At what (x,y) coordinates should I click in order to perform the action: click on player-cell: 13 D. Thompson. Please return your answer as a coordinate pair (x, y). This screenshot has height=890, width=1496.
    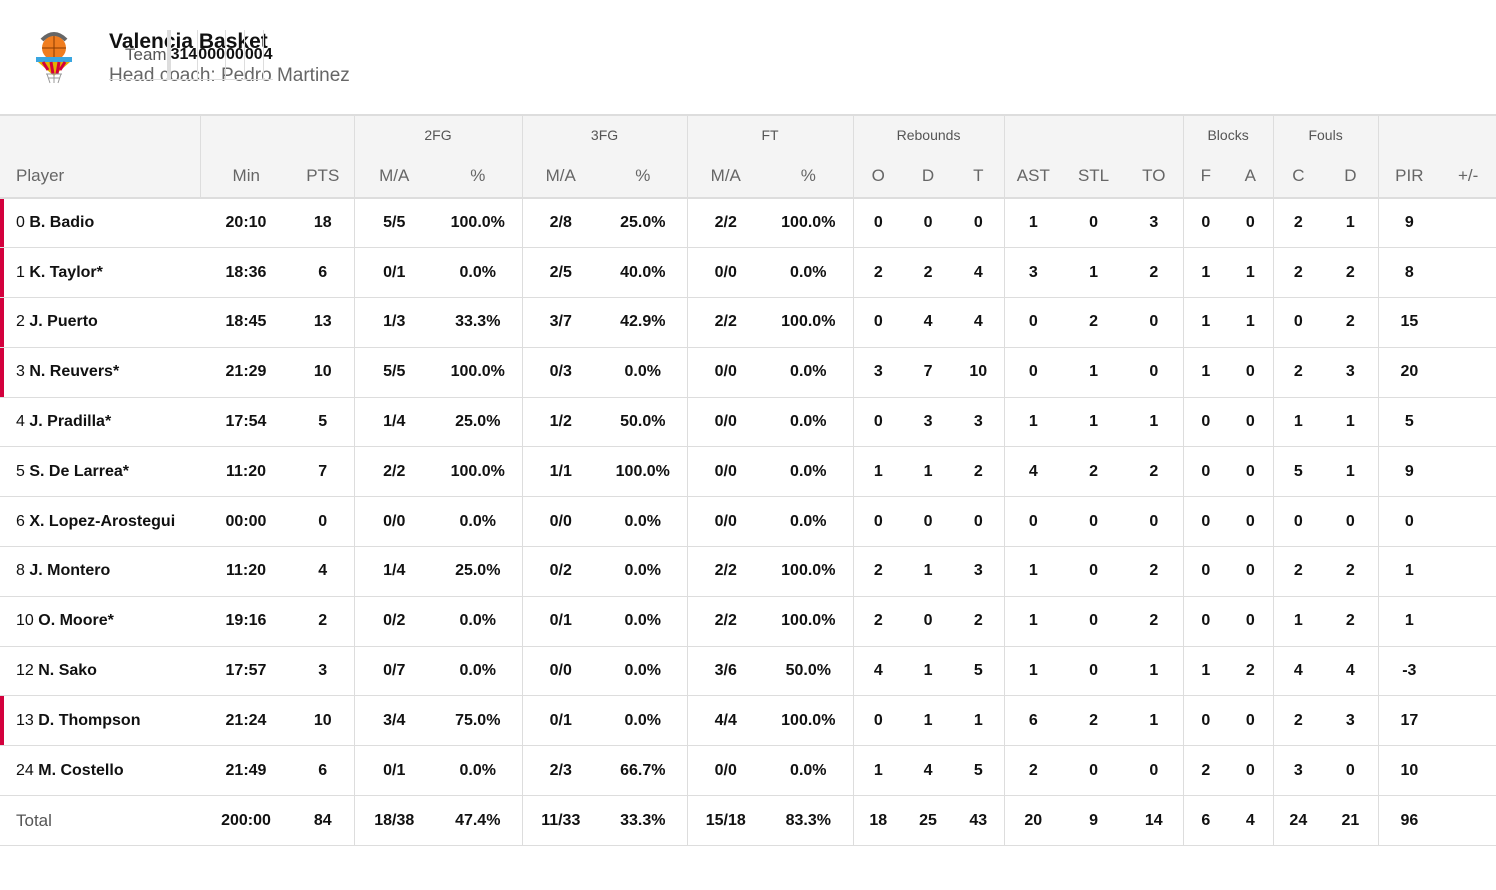
    Looking at the image, I should click on (100, 721).